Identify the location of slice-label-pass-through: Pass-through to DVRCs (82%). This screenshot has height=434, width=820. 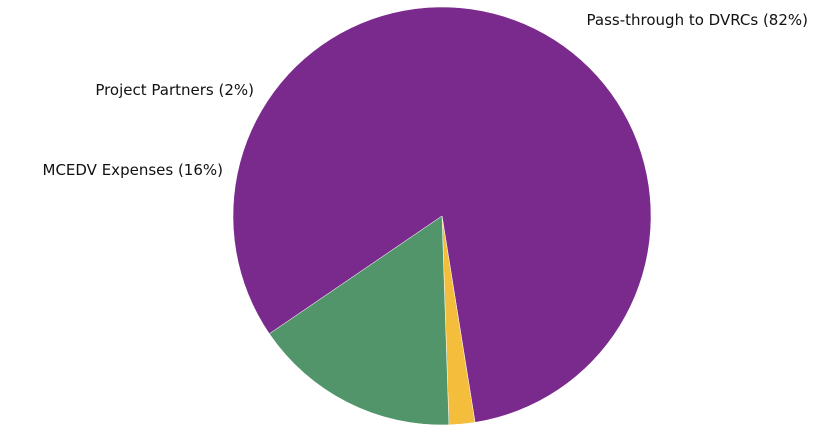
(697, 20).